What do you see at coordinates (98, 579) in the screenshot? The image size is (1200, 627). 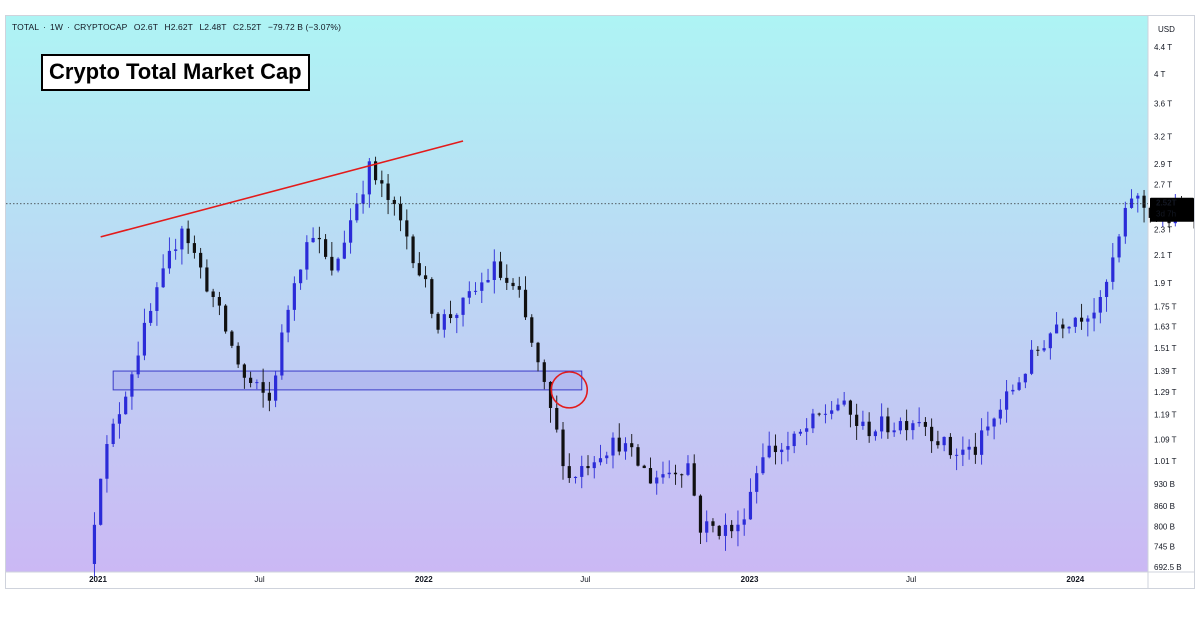 I see `x-tick-label: 2021` at bounding box center [98, 579].